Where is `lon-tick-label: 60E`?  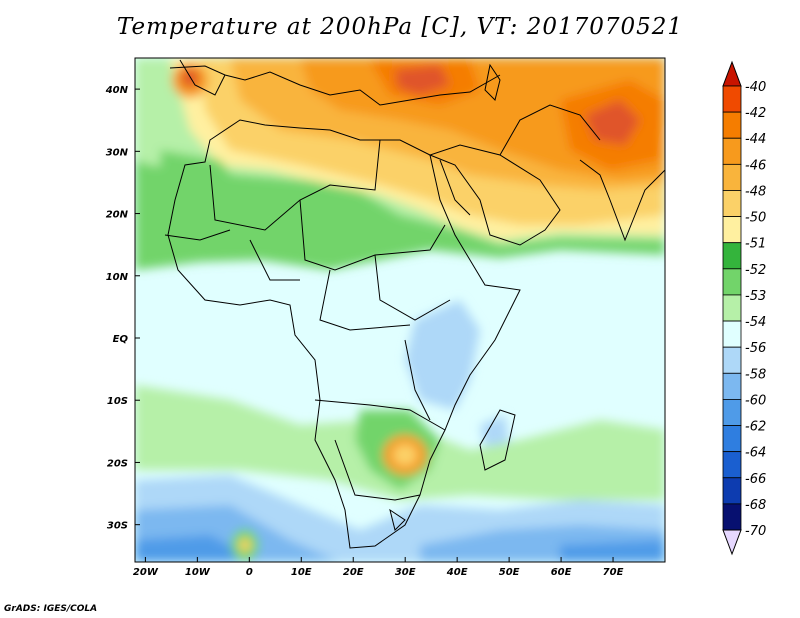 lon-tick-label: 60E is located at coordinates (561, 572).